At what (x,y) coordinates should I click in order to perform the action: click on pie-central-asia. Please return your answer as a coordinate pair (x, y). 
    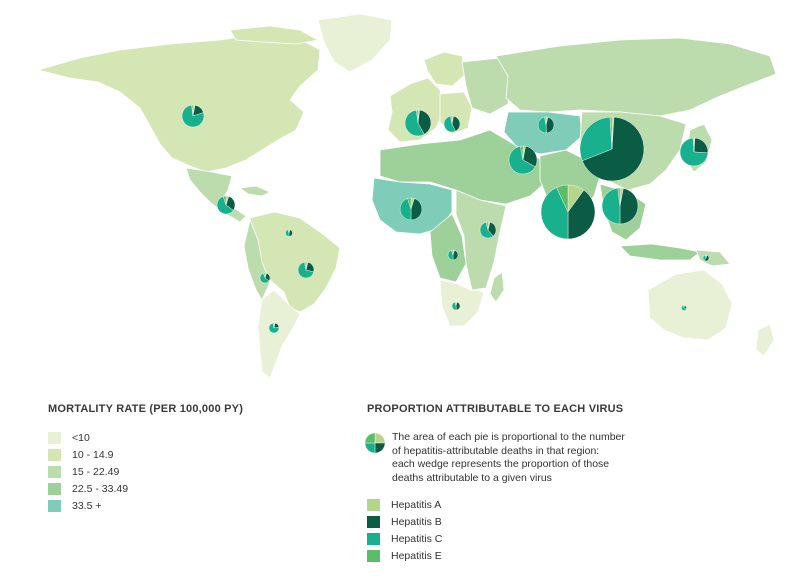
    Looking at the image, I should click on (546, 125).